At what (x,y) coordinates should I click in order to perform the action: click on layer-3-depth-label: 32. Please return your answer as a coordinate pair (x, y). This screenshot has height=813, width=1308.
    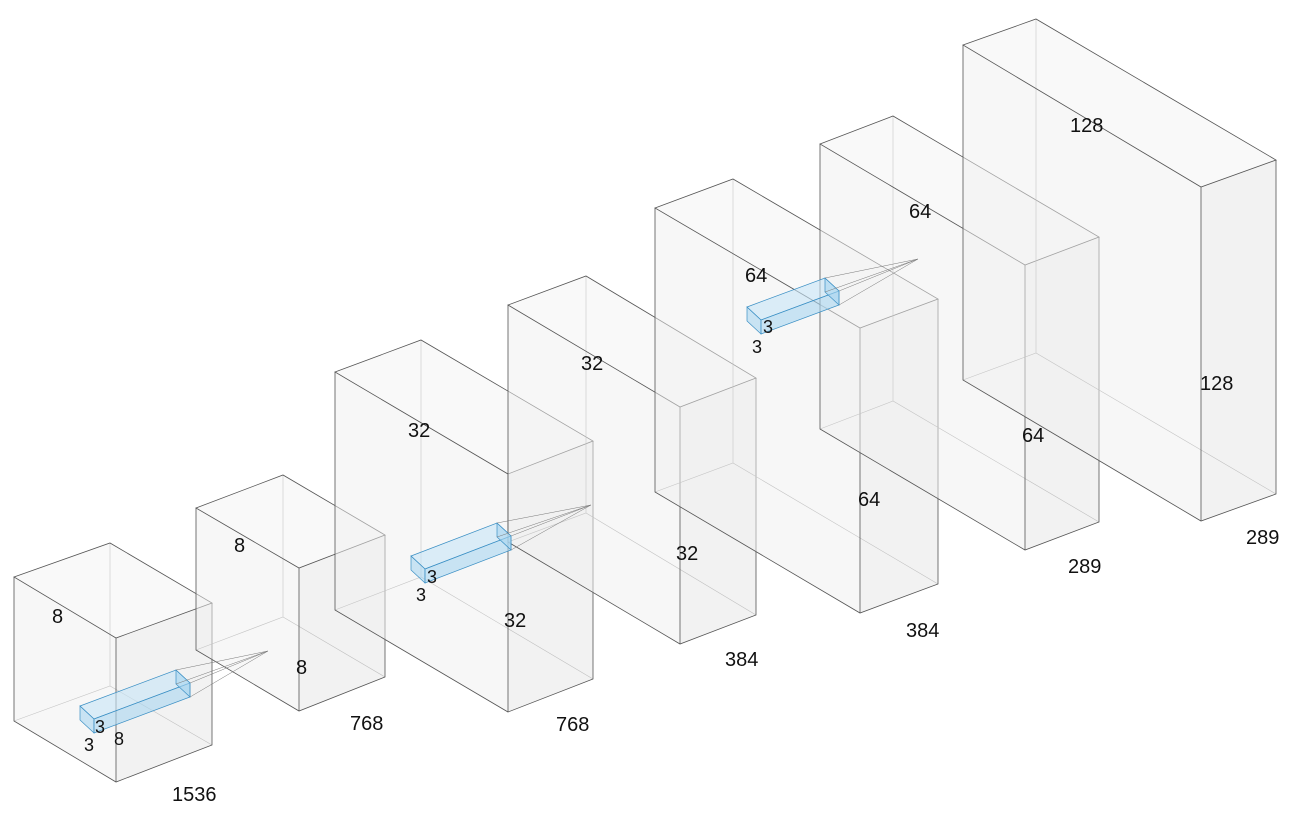
    Looking at the image, I should click on (592, 364).